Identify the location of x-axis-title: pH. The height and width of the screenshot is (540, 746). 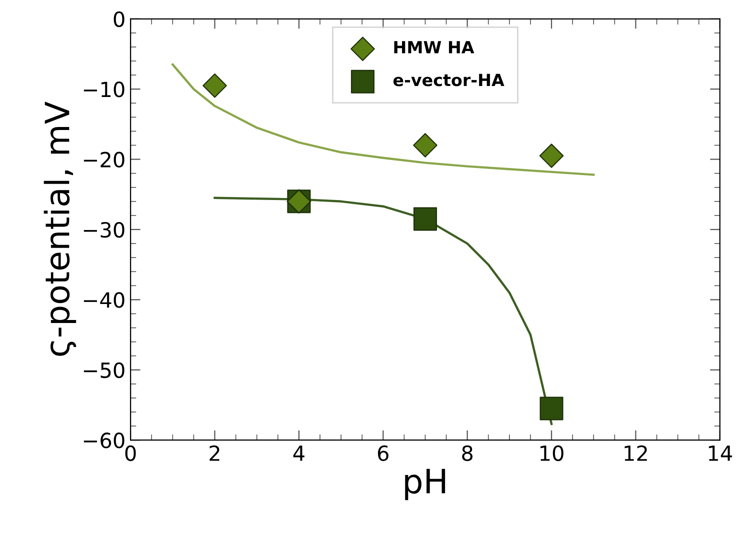
(425, 484).